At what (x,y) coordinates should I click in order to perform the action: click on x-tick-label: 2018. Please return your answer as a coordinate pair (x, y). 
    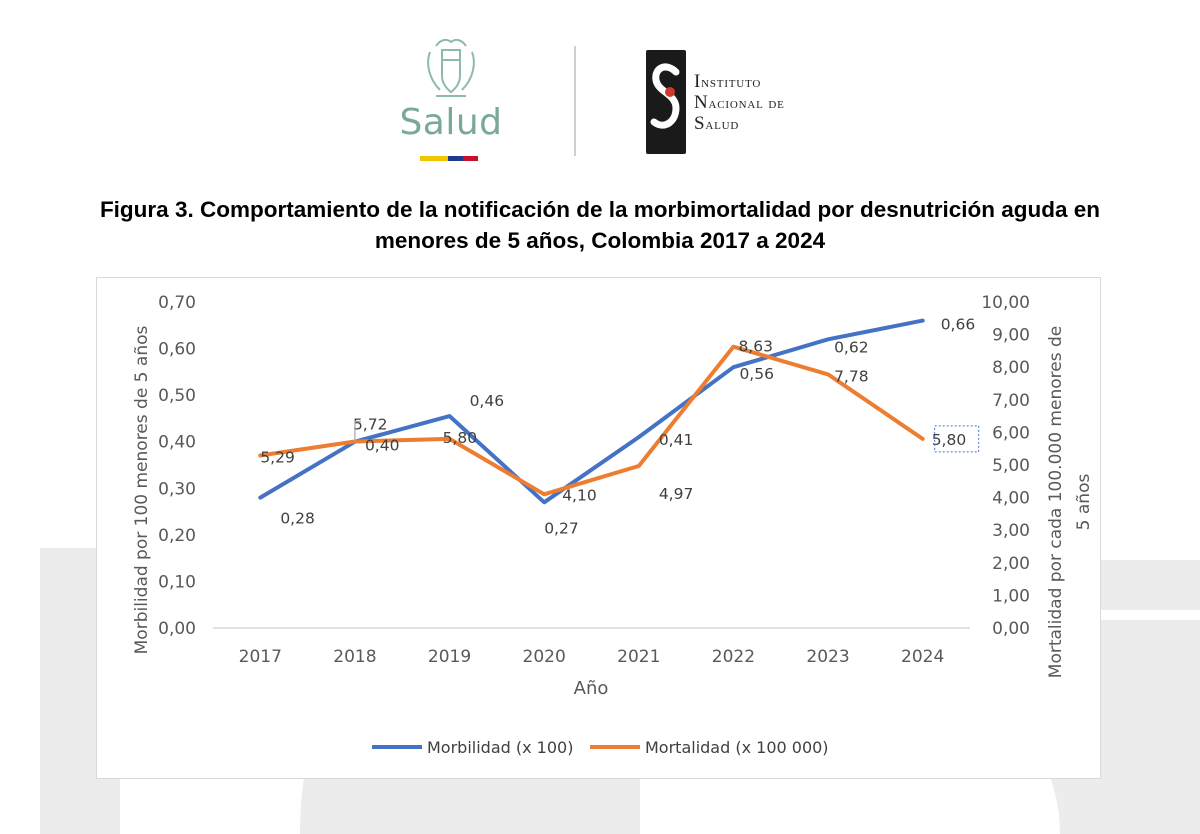
    Looking at the image, I should click on (354, 657).